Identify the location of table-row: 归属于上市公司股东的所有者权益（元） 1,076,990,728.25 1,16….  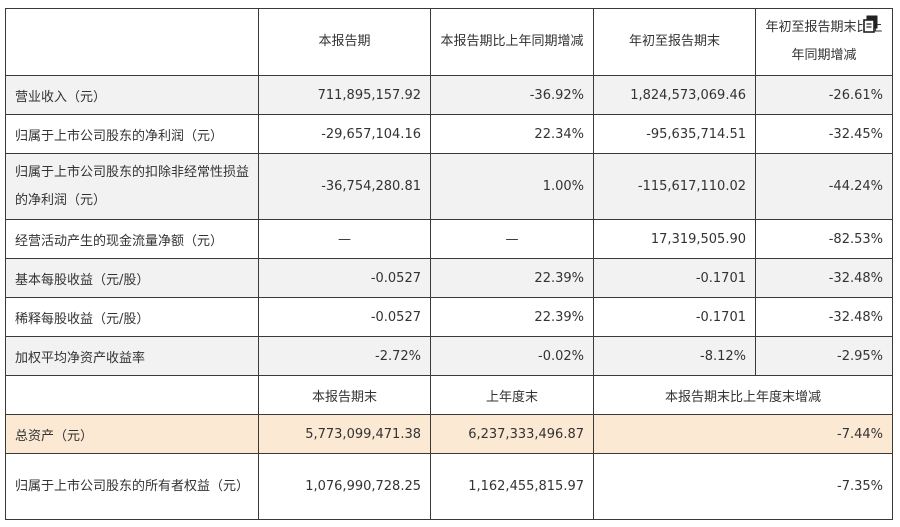
(449, 486).